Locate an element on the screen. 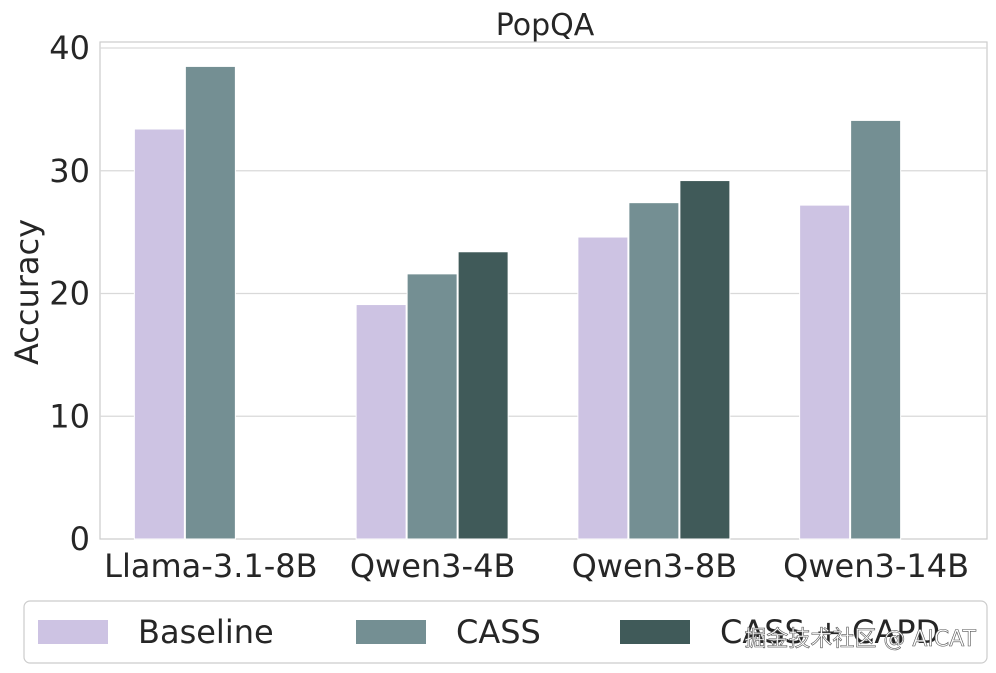 This screenshot has height=673, width=996. y-tick-label: 20 is located at coordinates (69, 294).